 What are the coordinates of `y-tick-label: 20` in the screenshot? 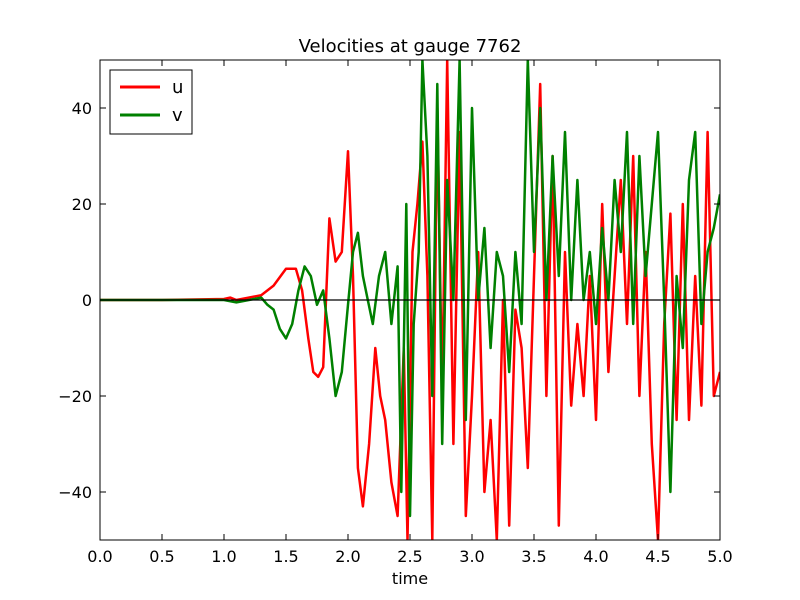 It's located at (82, 204).